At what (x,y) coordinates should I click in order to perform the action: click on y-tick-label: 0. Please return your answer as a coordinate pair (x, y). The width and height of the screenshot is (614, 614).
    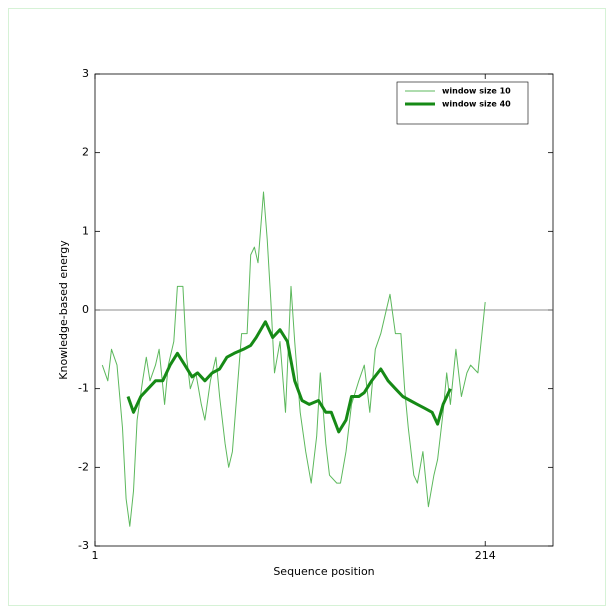
    Looking at the image, I should click on (85, 309).